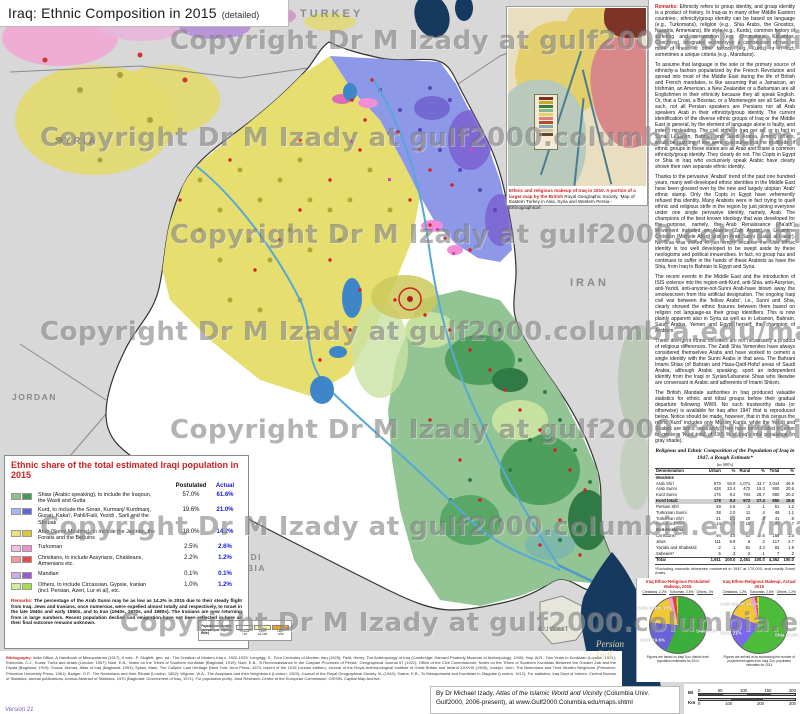  What do you see at coordinates (191, 558) in the screenshot?
I see `legend-postulated-value: 2.2%` at bounding box center [191, 558].